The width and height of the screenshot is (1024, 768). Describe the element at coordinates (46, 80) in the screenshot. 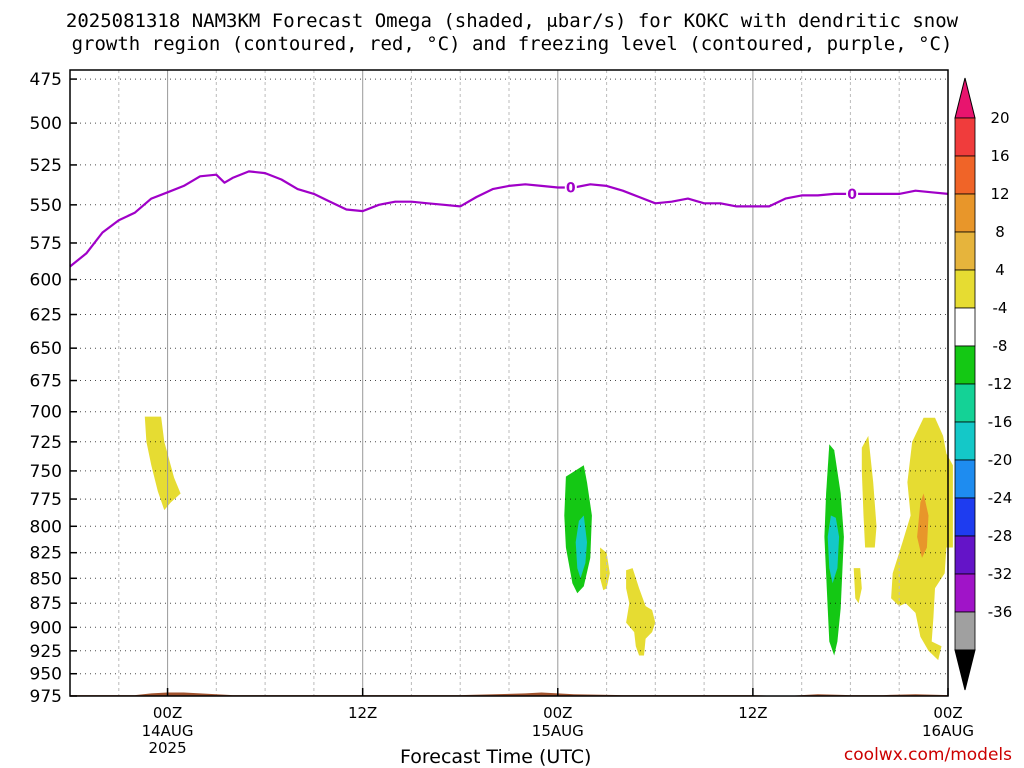

I see `y-tick-label: 475` at that location.